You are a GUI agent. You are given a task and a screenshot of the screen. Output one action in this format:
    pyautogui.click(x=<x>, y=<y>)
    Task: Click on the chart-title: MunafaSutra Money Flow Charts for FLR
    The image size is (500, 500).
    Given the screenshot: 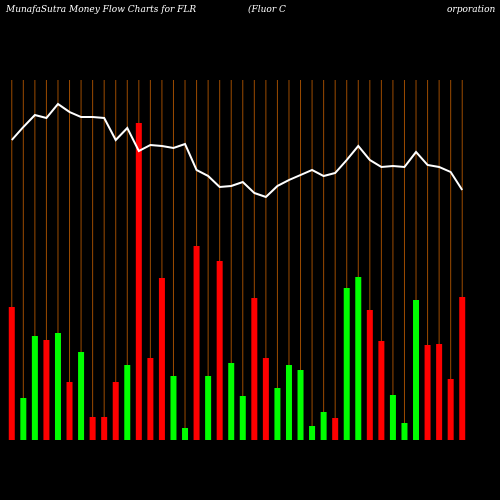 What is the action you would take?
    pyautogui.click(x=100, y=10)
    